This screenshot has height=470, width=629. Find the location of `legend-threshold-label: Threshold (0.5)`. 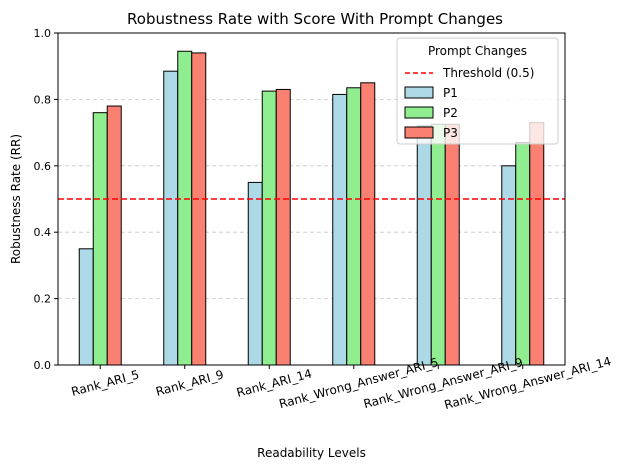

legend-threshold-label: Threshold (0.5) is located at coordinates (488, 73).